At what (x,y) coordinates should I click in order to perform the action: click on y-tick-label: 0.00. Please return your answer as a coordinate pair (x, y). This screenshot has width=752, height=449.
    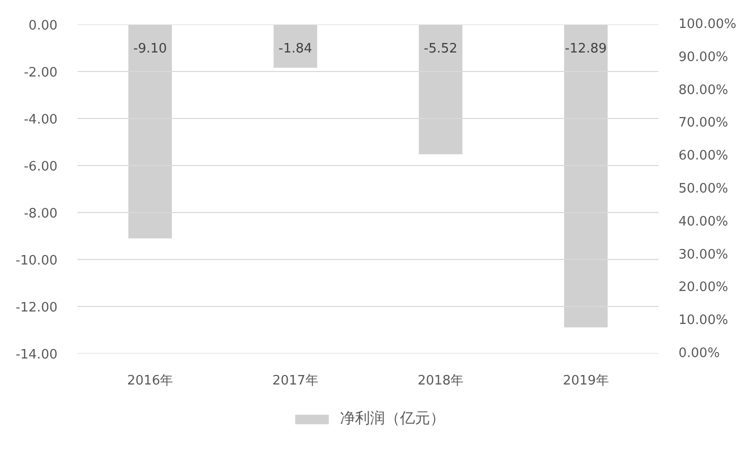
    Looking at the image, I should click on (43, 26).